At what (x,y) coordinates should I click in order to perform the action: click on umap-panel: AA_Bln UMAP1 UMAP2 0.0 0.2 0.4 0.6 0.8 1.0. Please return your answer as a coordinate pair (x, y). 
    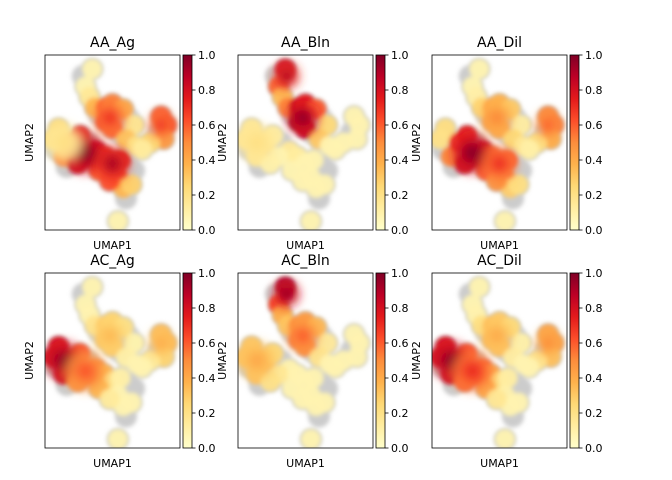
    Looking at the image, I should click on (312, 143).